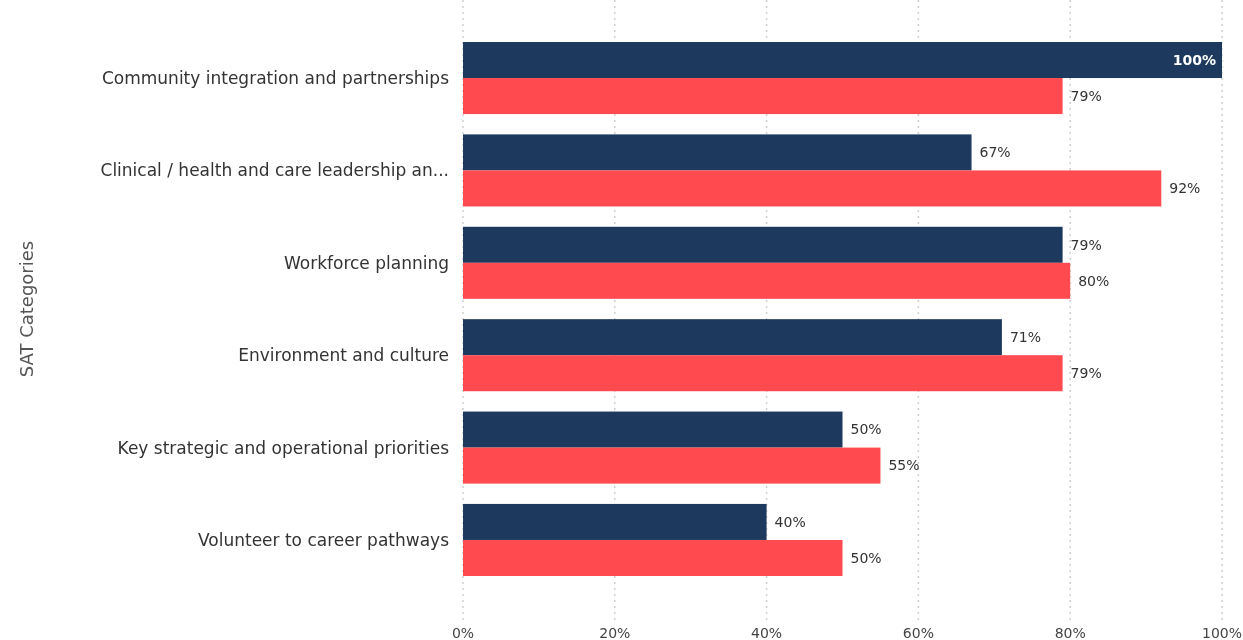 This screenshot has height=640, width=1243. What do you see at coordinates (26, 309) in the screenshot?
I see `y-axis-title: SAT Categories` at bounding box center [26, 309].